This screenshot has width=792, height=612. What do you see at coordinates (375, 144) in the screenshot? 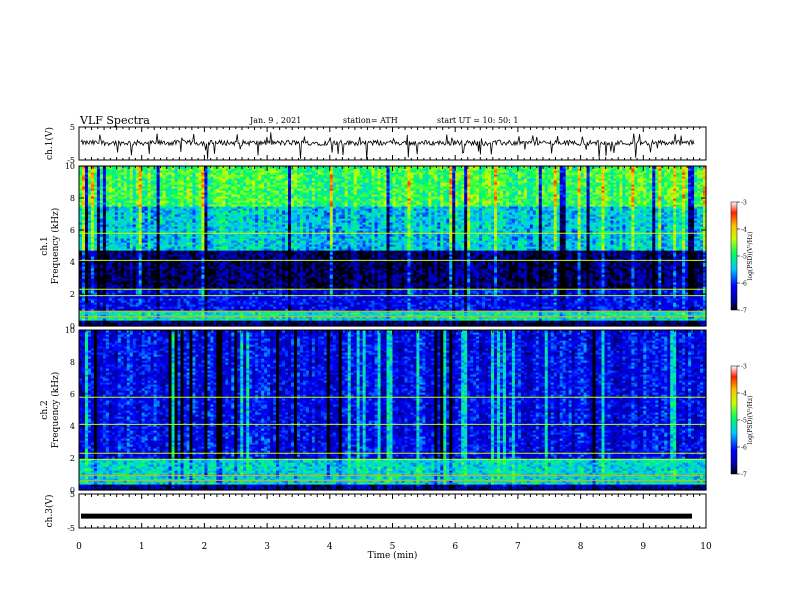
I see `ch1-waveform-panel: 5-5ch.1(V)` at bounding box center [375, 144].